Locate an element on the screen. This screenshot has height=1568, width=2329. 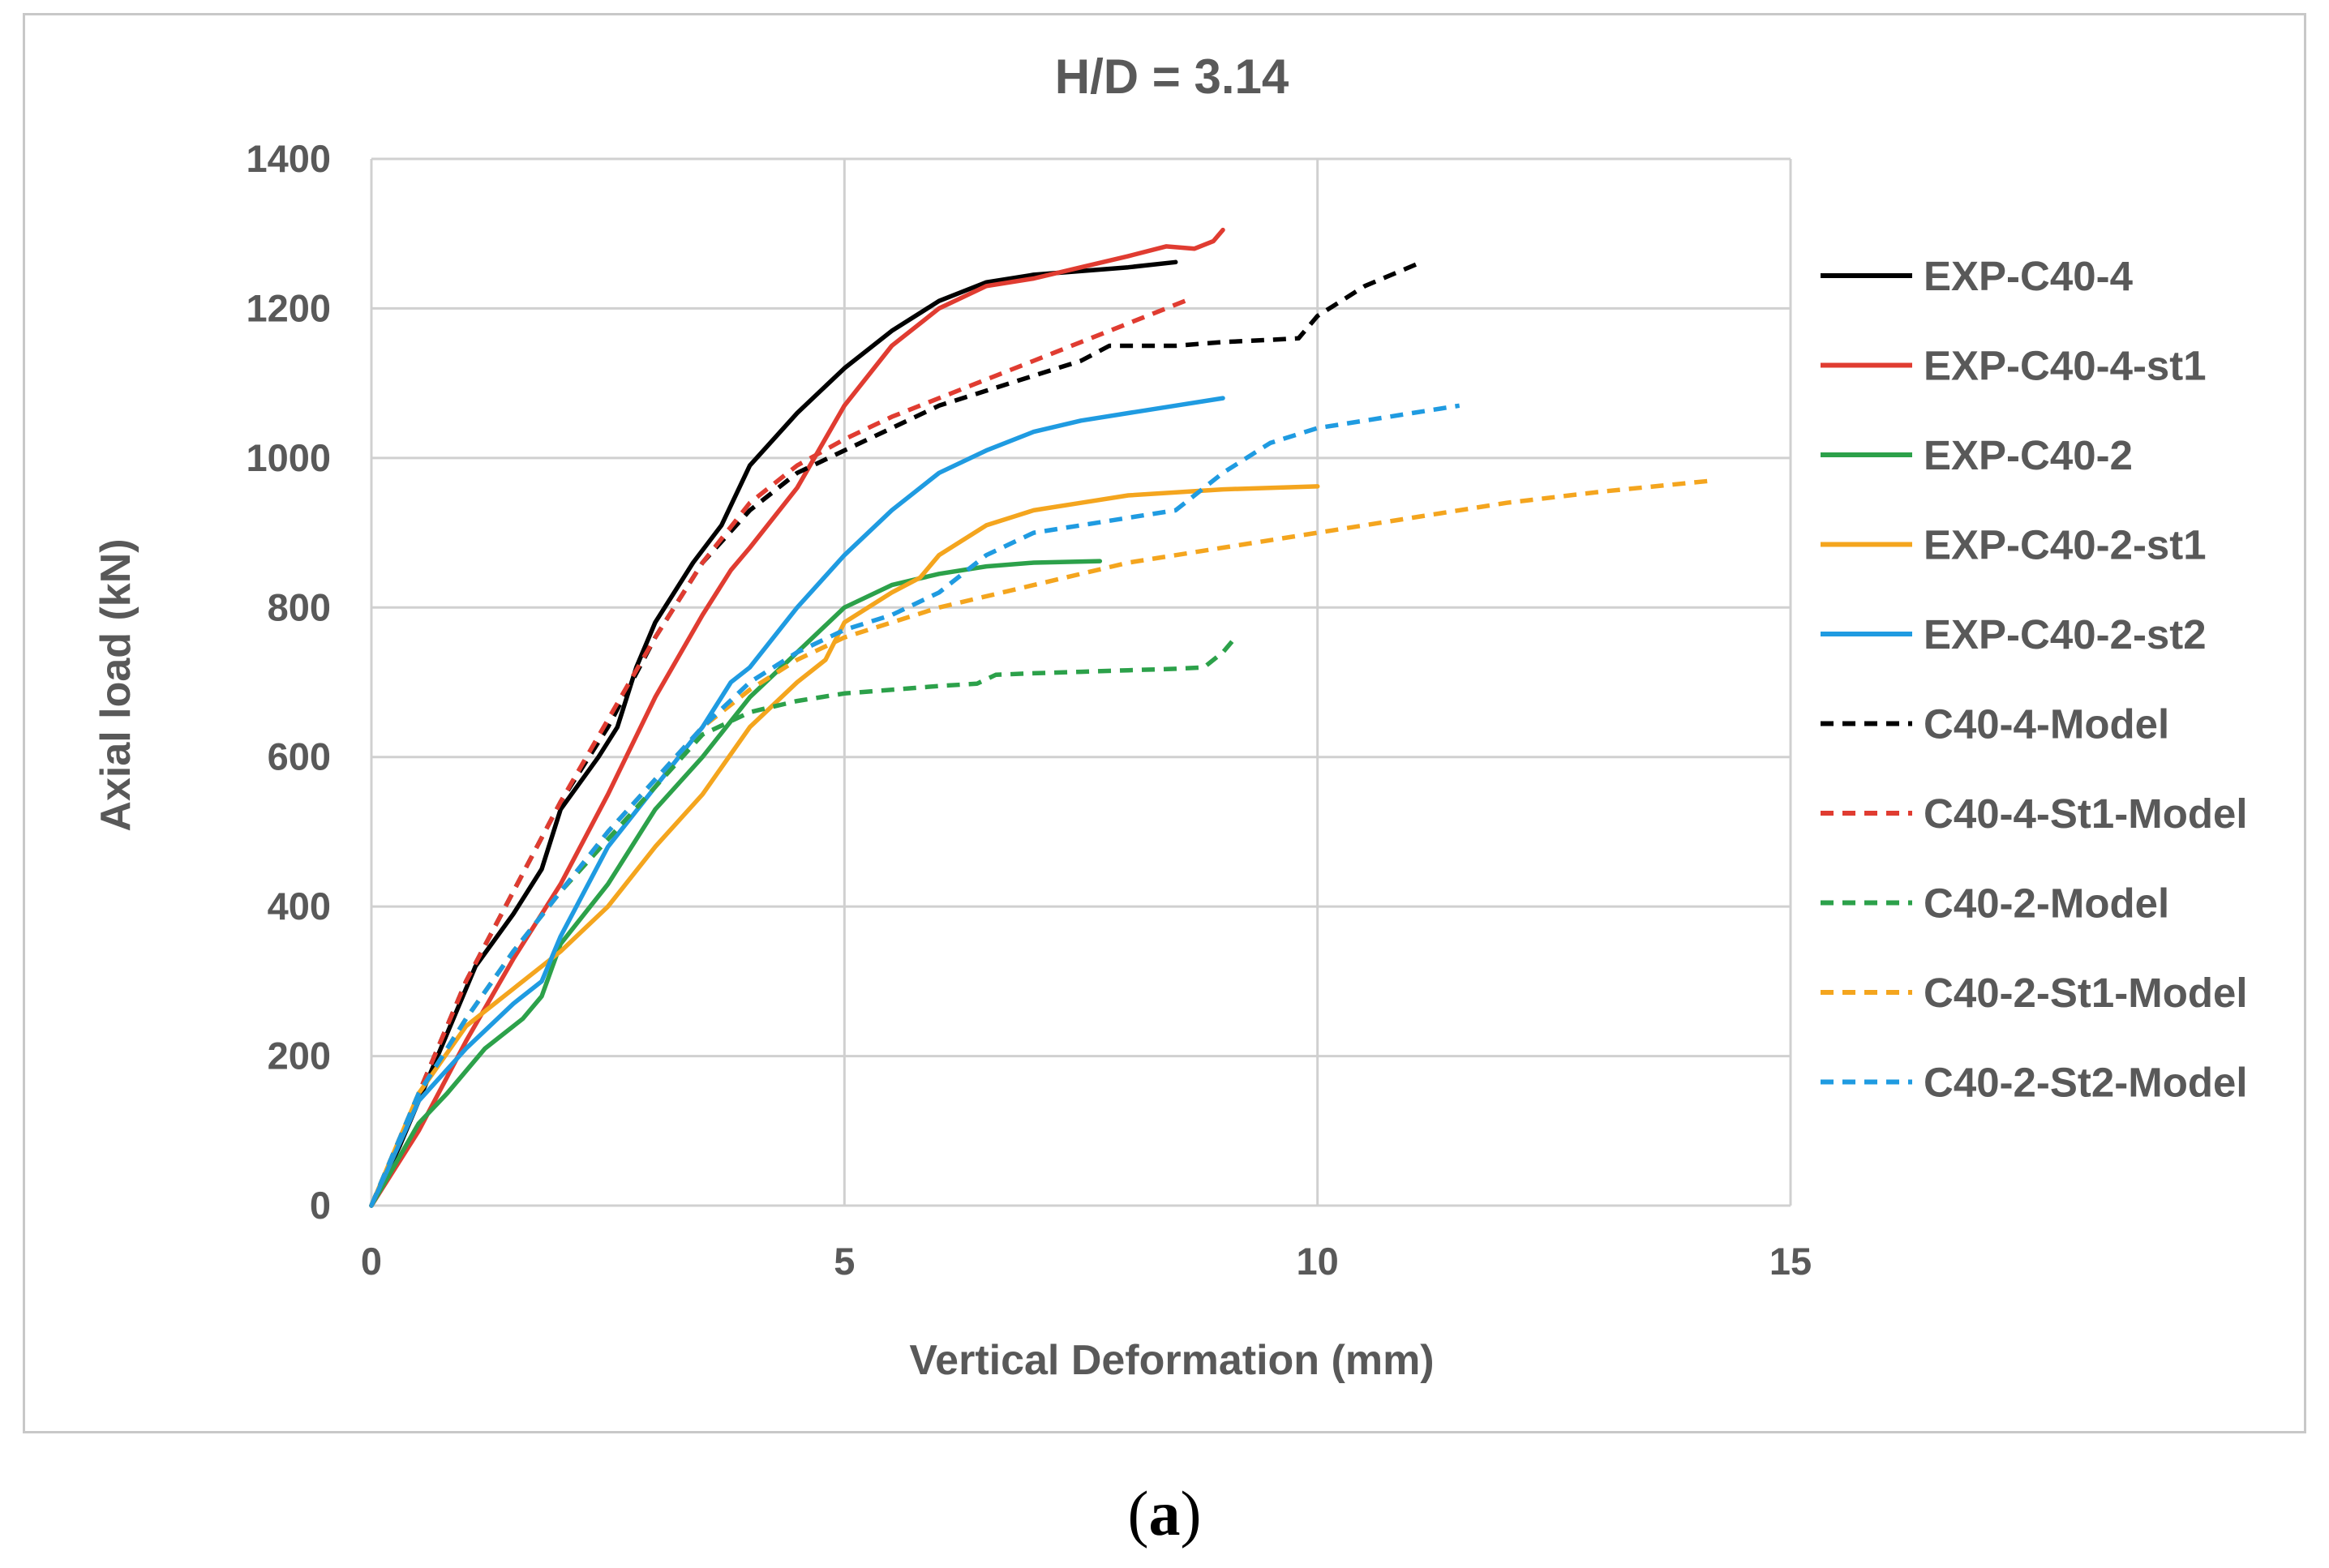
series-line-c40-2-model is located at coordinates (801, 923).